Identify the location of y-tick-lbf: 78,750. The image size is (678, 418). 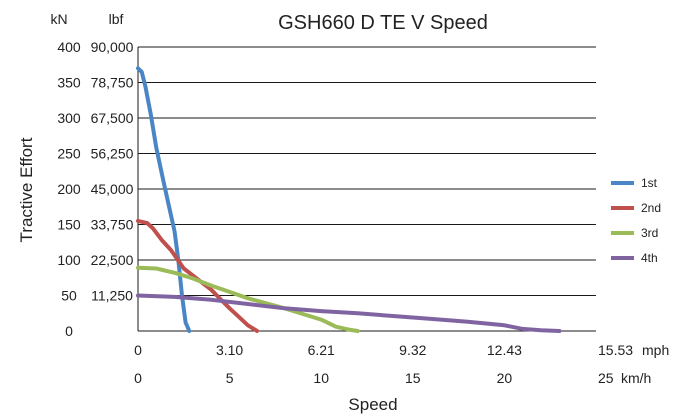
(112, 83).